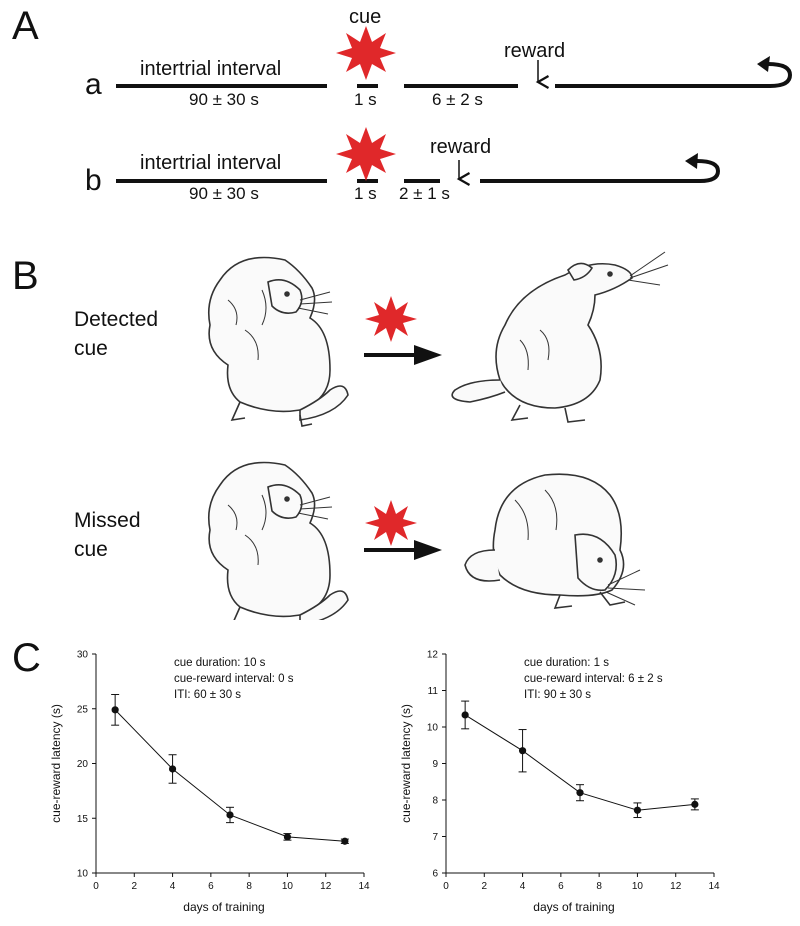 This screenshot has height=926, width=800. What do you see at coordinates (566, 663) in the screenshot?
I see `annotation-line: cue duration: 1 s` at bounding box center [566, 663].